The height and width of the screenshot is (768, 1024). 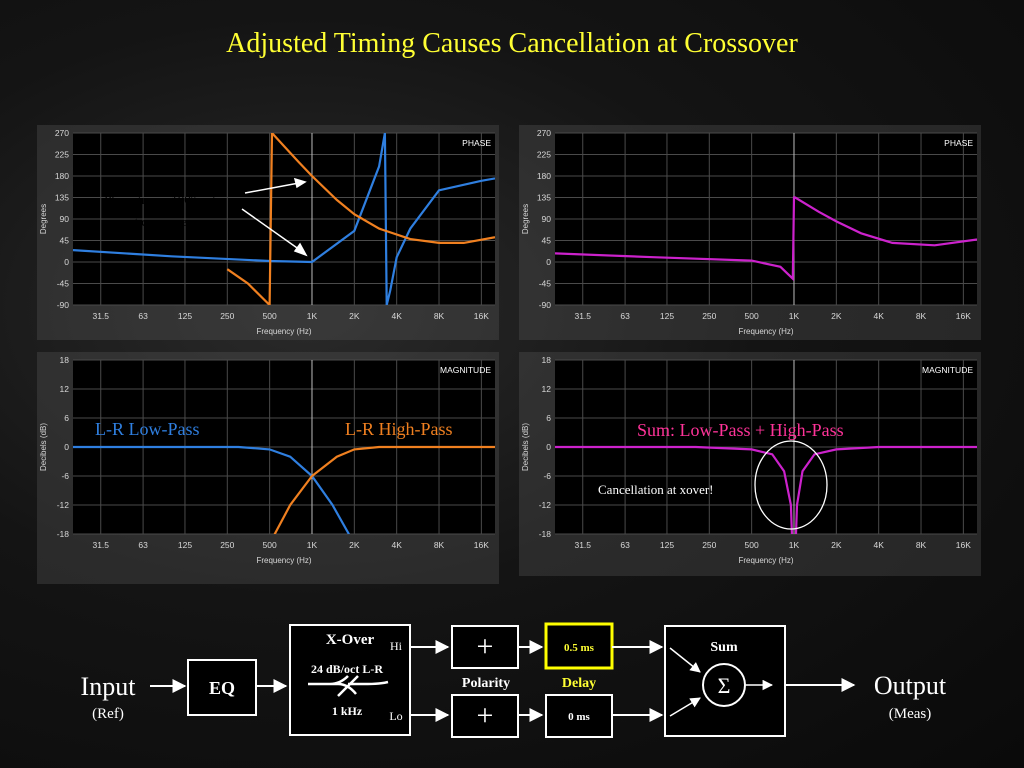 I want to click on delay-value-hi: 0.5 ms, so click(x=579, y=648).